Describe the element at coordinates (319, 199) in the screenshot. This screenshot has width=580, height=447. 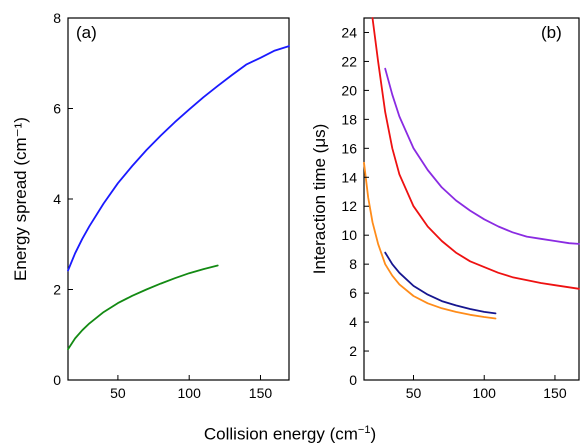
I see `panel-b-ylabel: Interaction time (μs)` at that location.